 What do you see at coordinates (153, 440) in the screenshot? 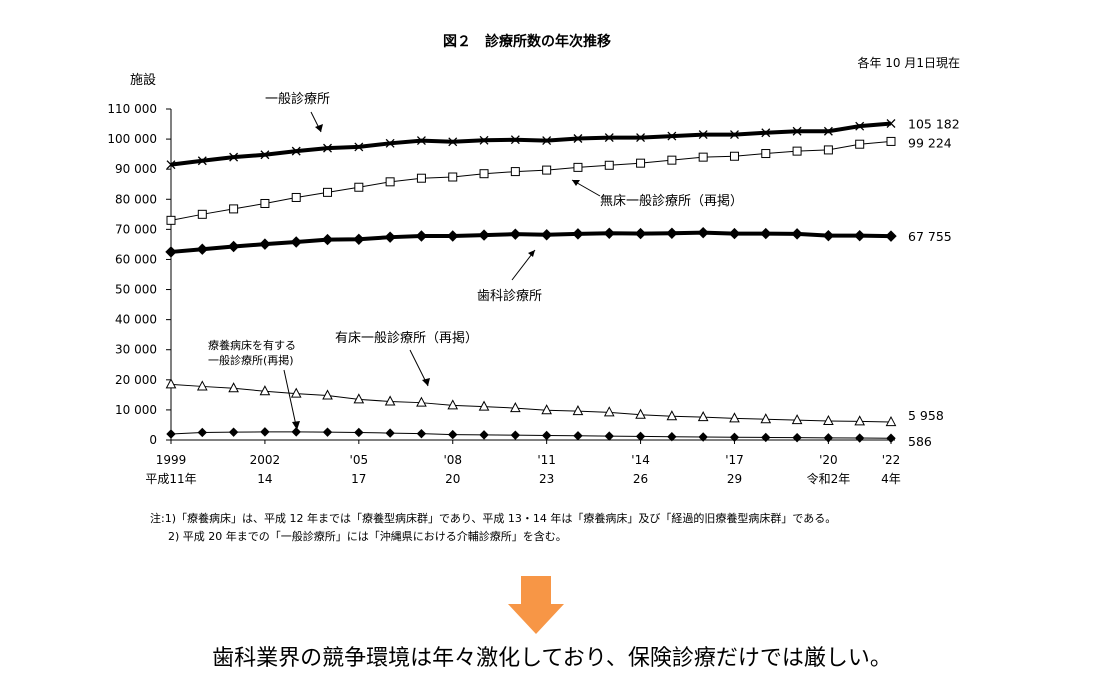
I see `y-tick-label: 0` at bounding box center [153, 440].